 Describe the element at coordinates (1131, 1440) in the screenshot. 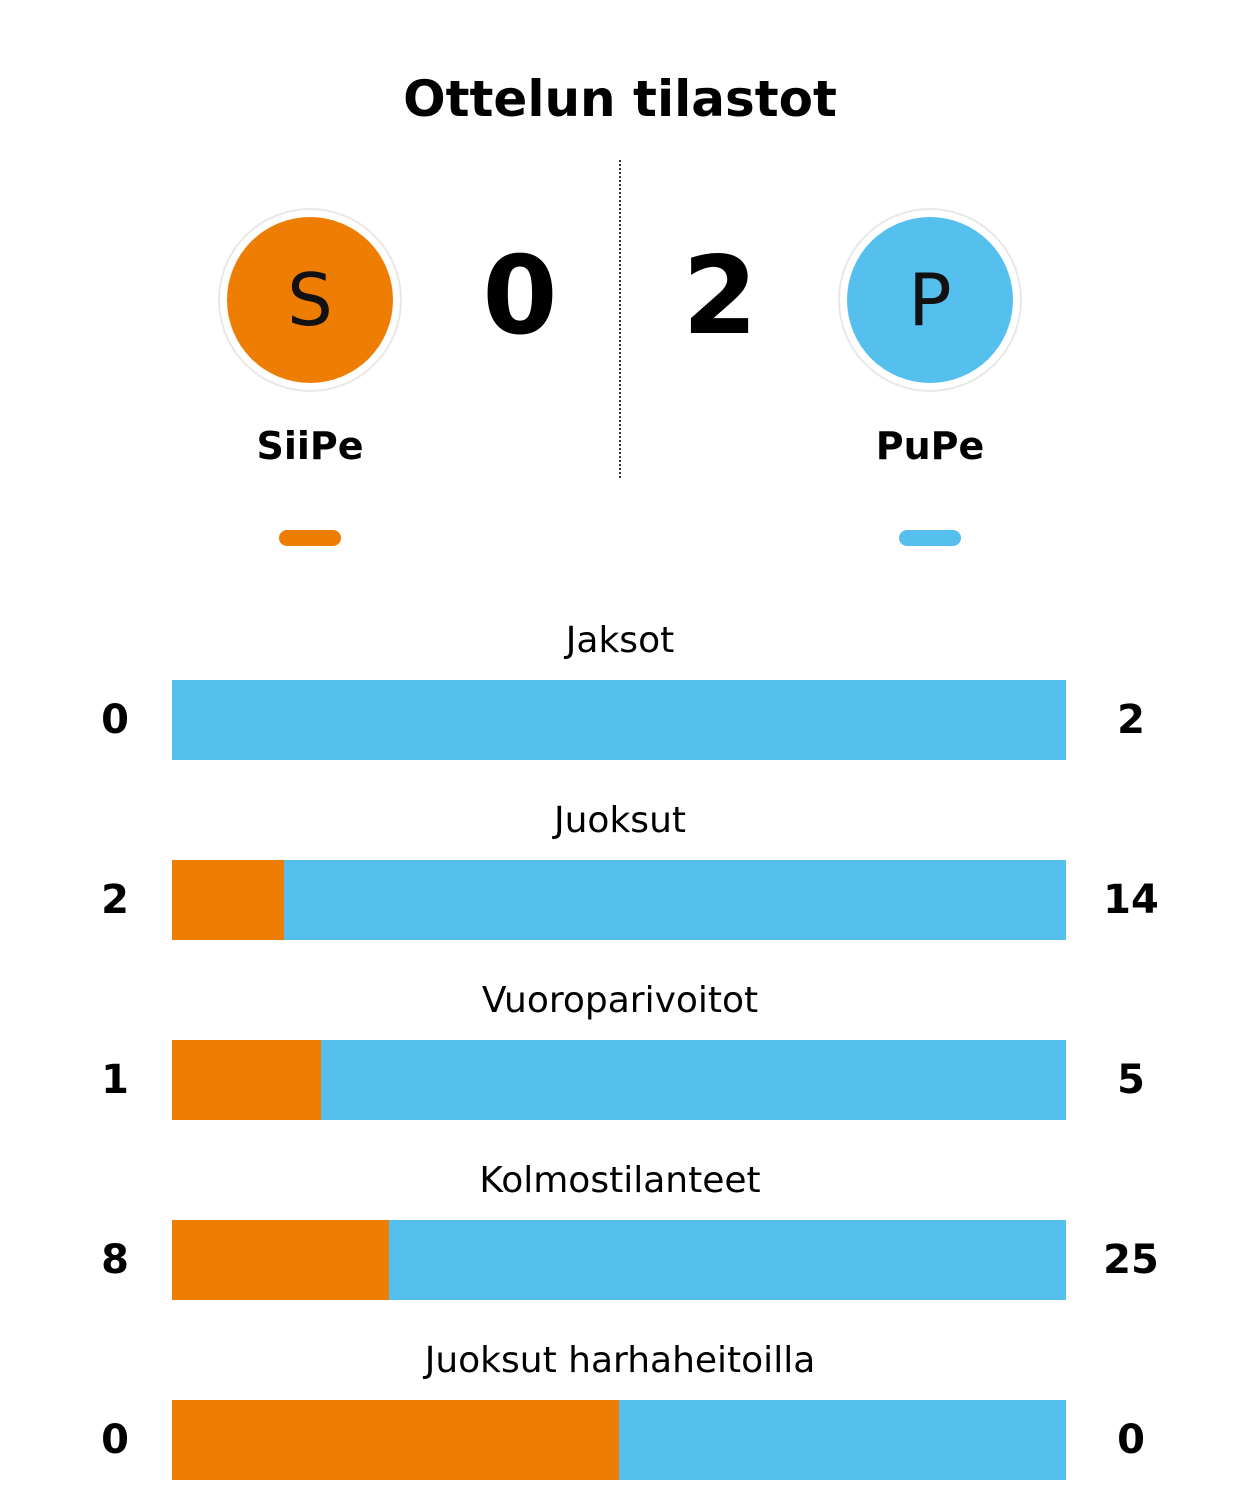

I see `stat-value-away: 0` at that location.